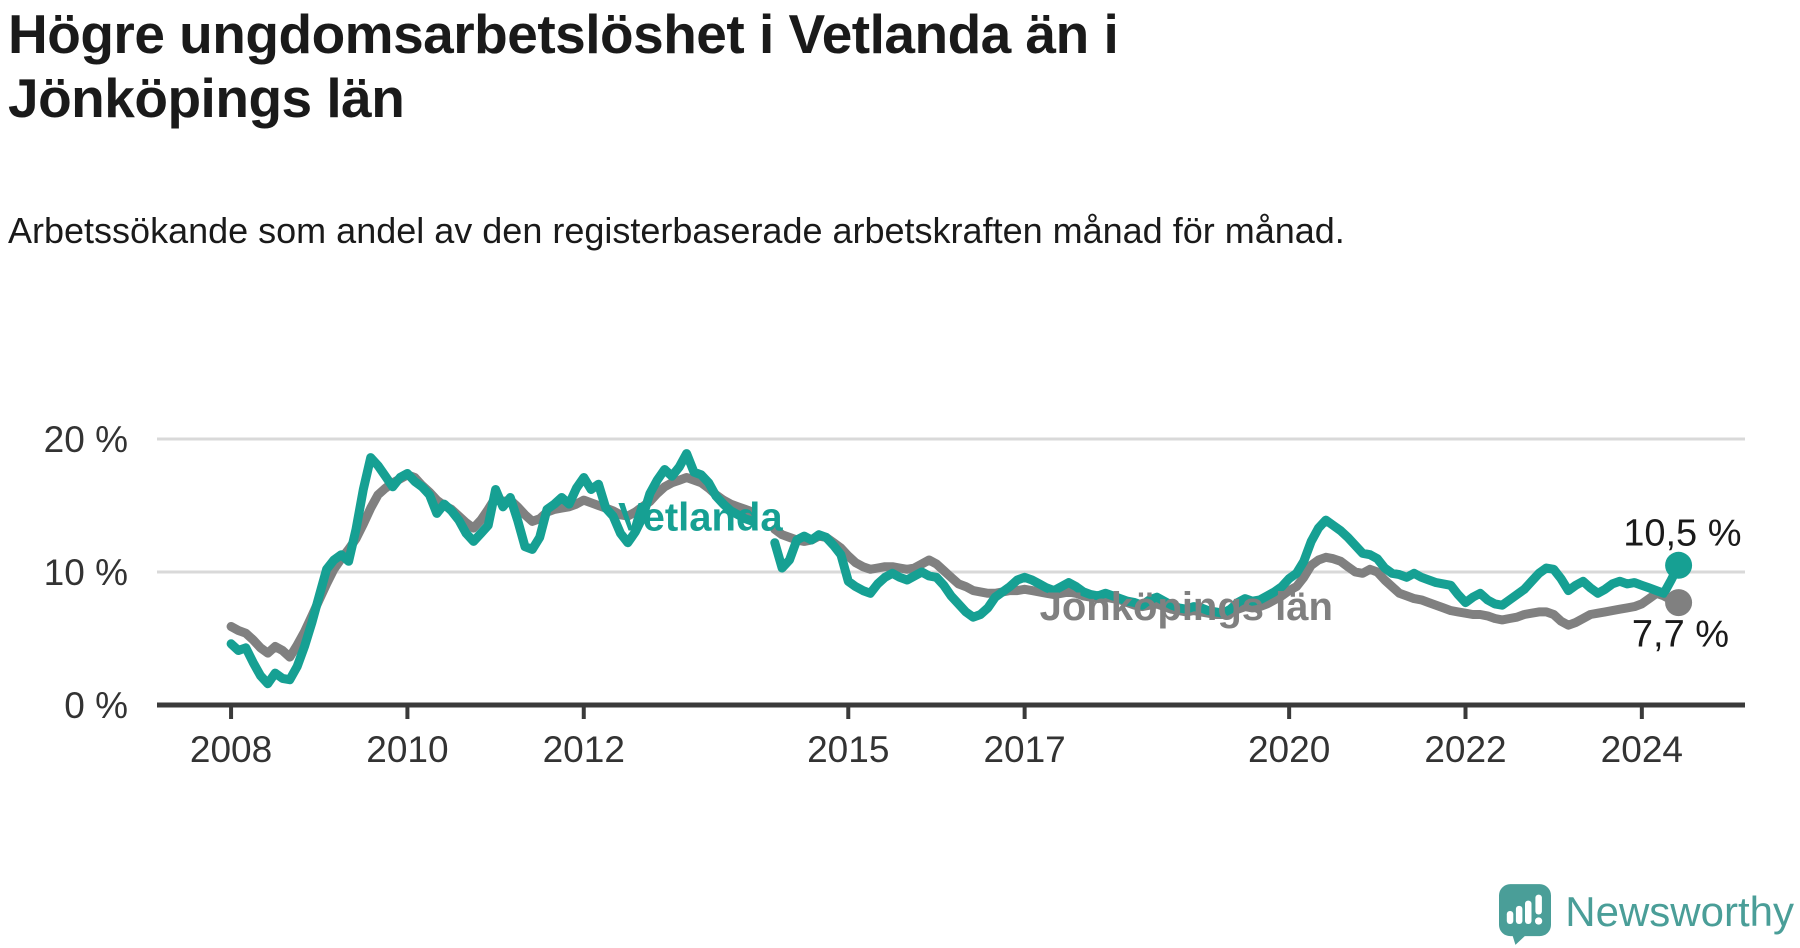 The height and width of the screenshot is (948, 1800). Describe the element at coordinates (96, 705) in the screenshot. I see `y-tick-label-0: 0 %` at that location.